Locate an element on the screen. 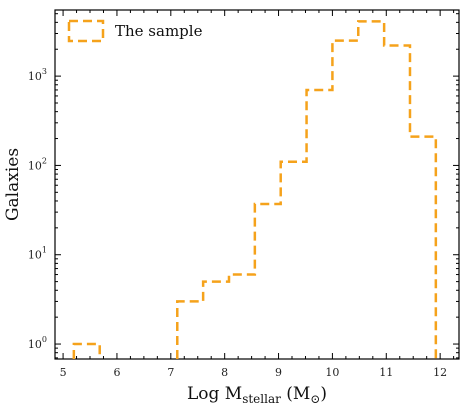 The height and width of the screenshot is (410, 469). x-axis-label-unit-close: ) is located at coordinates (323, 394).